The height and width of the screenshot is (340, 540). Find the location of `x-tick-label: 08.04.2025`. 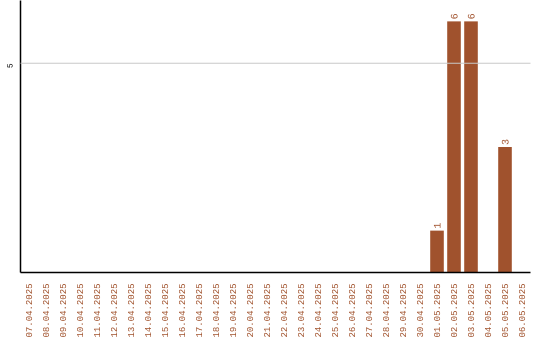

x-tick-label: 08.04.2025 is located at coordinates (47, 310).